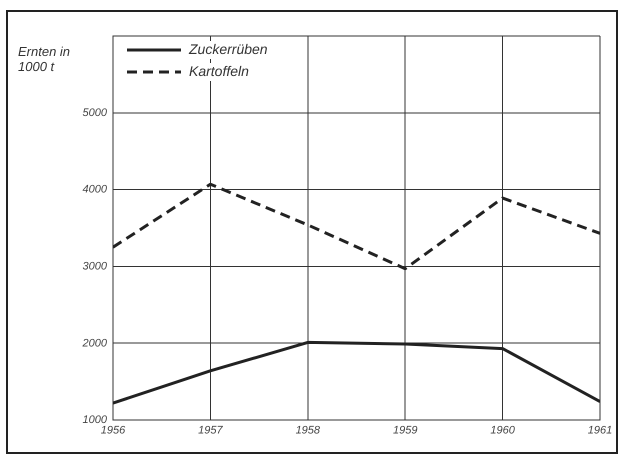 The width and height of the screenshot is (619, 464). I want to click on line-series, so click(356, 226).